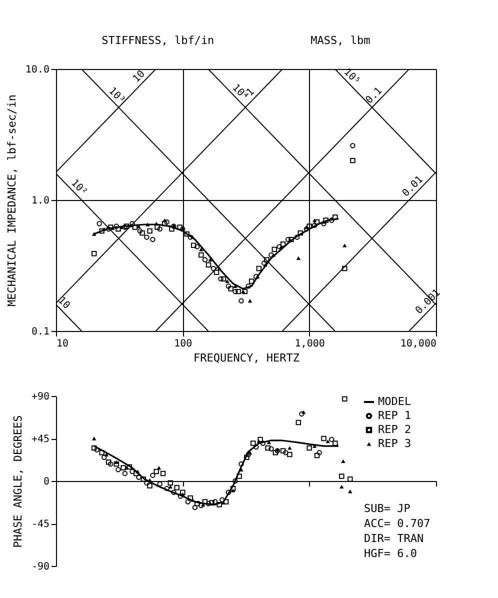 This screenshot has width=498, height=598. Describe the element at coordinates (37, 70) in the screenshot. I see `y-tick-label: 10.0` at that location.